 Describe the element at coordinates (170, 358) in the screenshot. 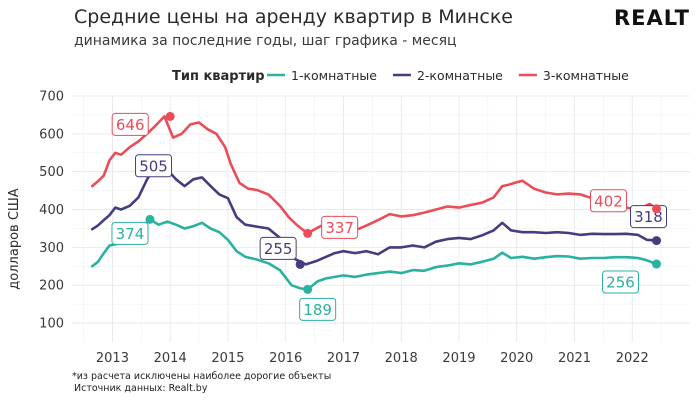

I see `x-tick-label: 2014` at that location.